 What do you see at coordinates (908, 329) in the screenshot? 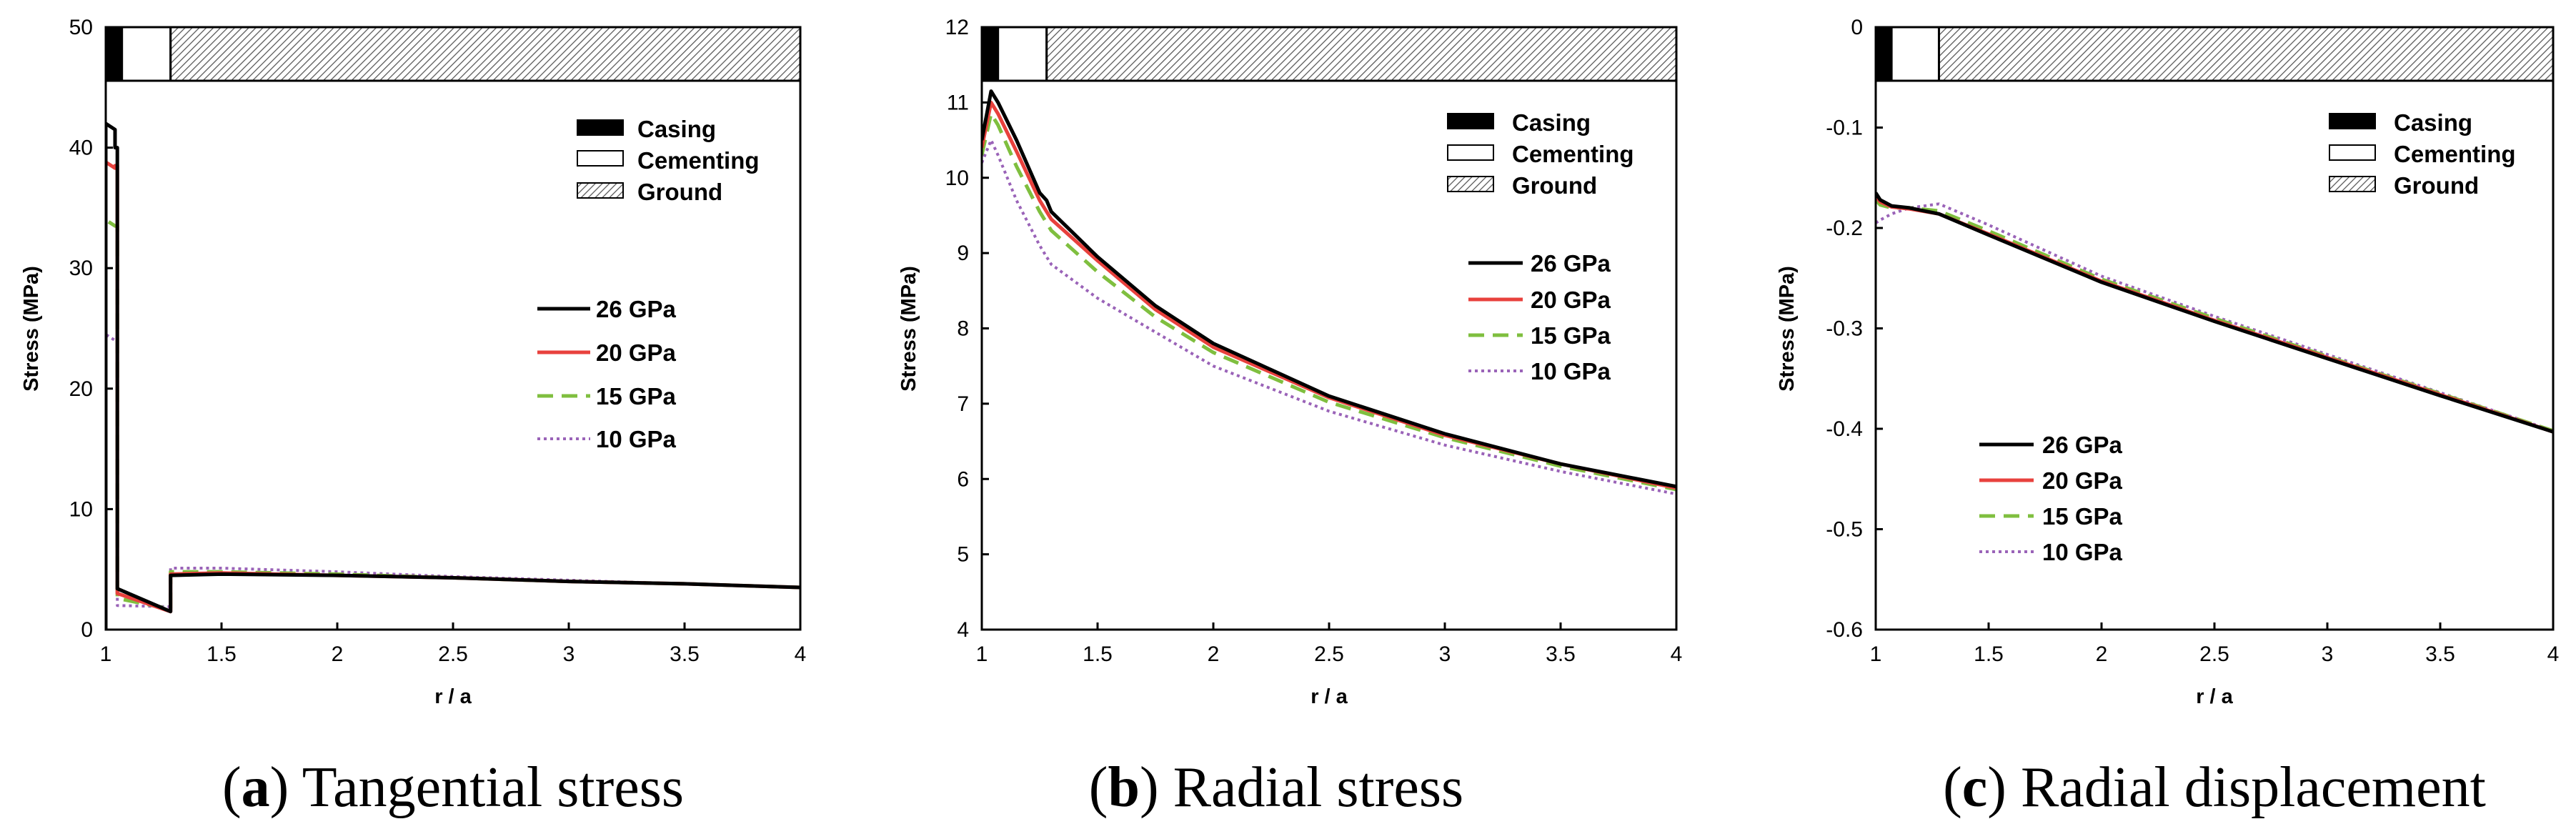
I see `panel-b-ylabel: Stress (MPa)` at bounding box center [908, 329].